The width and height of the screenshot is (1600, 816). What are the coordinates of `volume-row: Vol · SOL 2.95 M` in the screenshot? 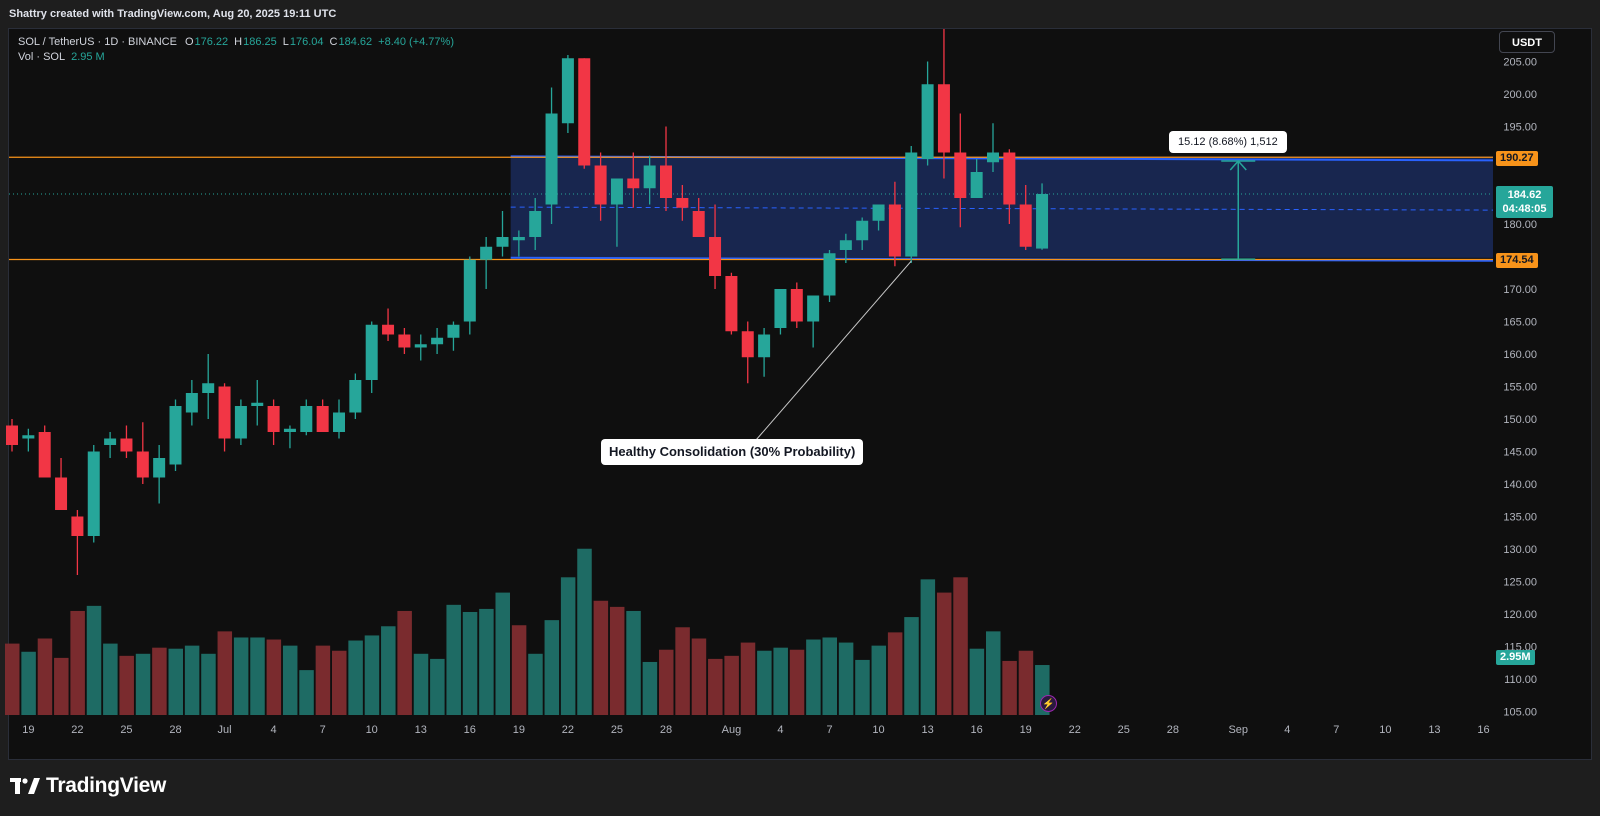 It's located at (239, 57).